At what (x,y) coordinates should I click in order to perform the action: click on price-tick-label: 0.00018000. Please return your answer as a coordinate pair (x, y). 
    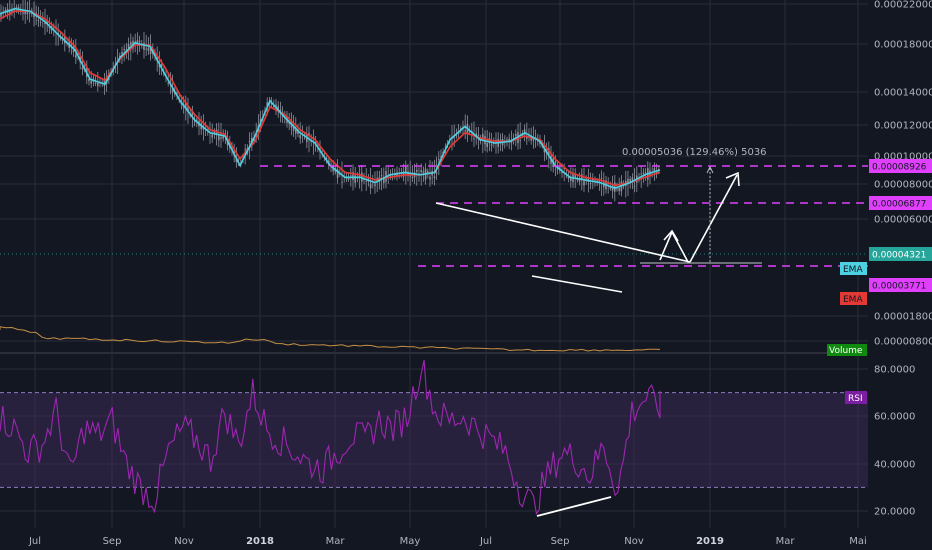
    Looking at the image, I should click on (903, 45).